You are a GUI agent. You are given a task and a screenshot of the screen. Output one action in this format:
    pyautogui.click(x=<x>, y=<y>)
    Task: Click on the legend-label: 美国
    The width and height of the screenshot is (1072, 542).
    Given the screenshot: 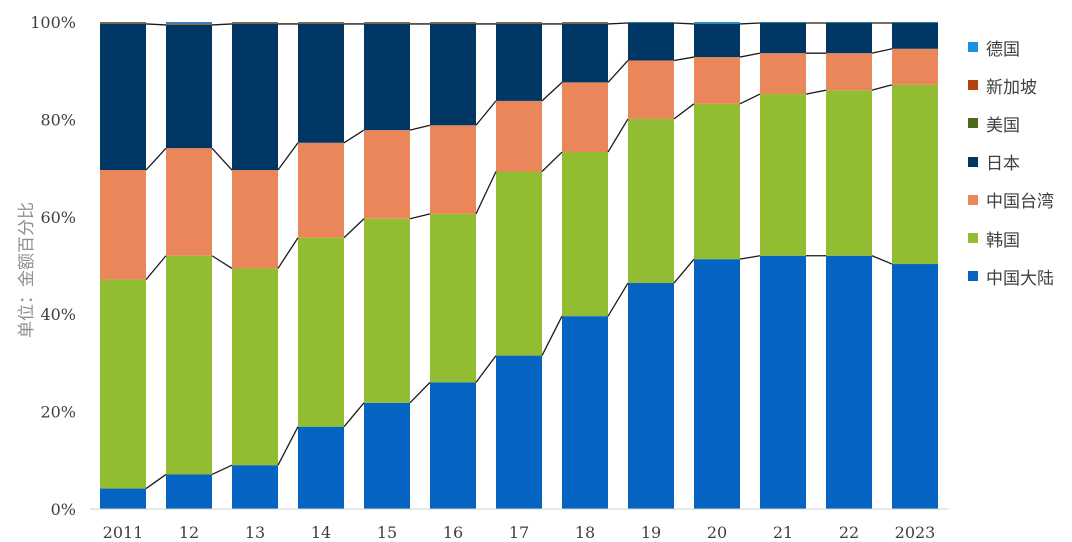 What is the action you would take?
    pyautogui.click(x=1003, y=125)
    